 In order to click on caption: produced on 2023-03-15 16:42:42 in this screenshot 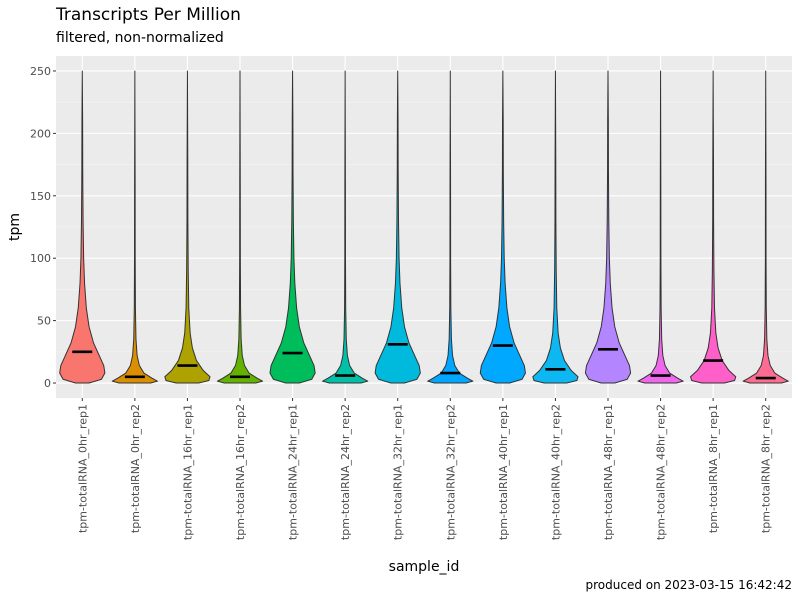, I will do `click(688, 585)`.